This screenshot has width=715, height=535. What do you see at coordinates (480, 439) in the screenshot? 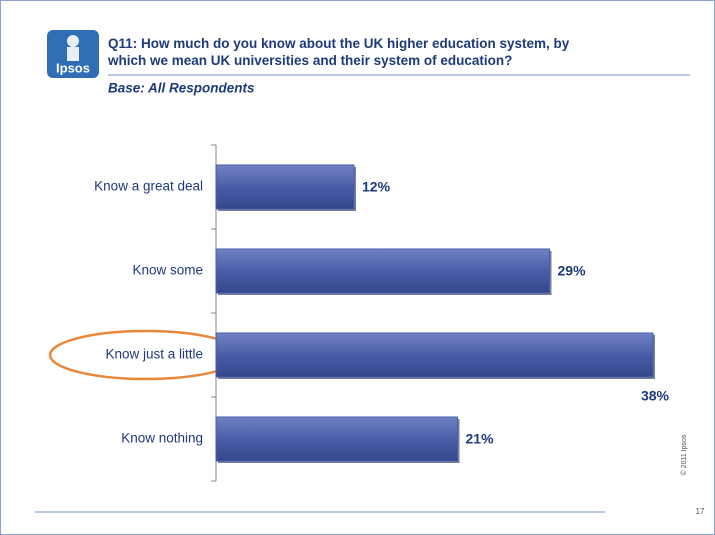
I see `value-label: 21%` at bounding box center [480, 439].